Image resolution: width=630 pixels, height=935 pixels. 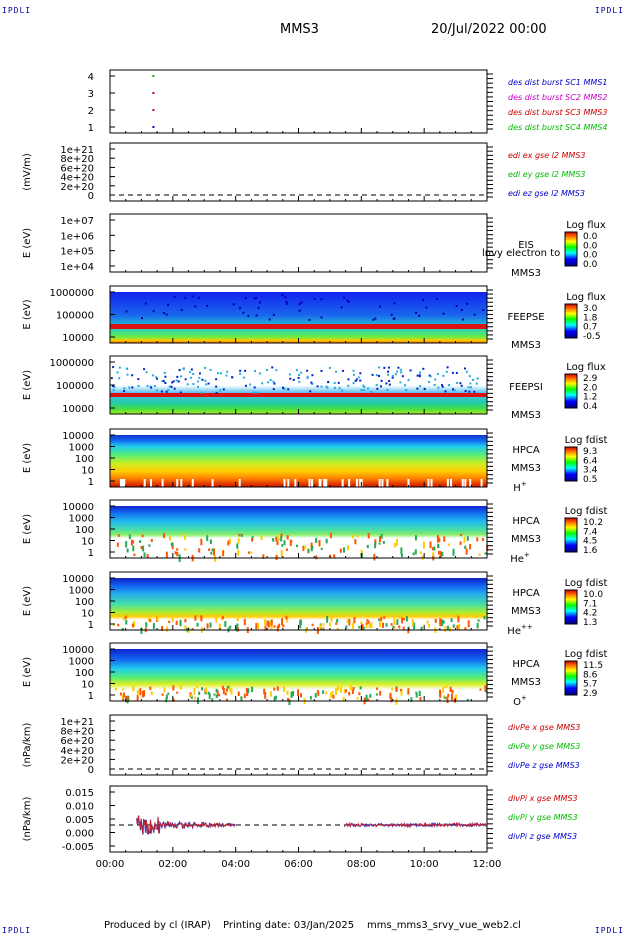 I want to click on y-tick-label: 1e+21, so click(x=77, y=150).